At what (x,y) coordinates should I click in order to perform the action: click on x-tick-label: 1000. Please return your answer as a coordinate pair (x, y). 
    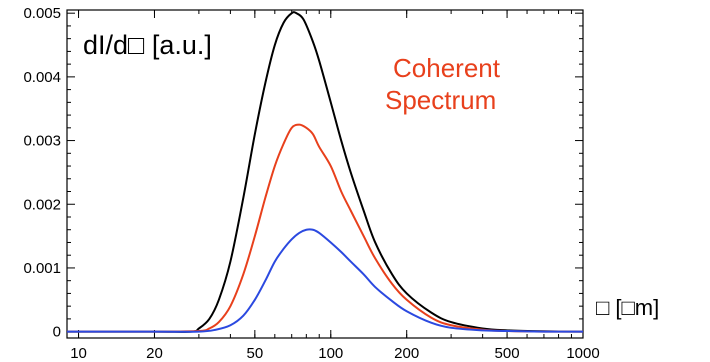
    Looking at the image, I should click on (582, 353).